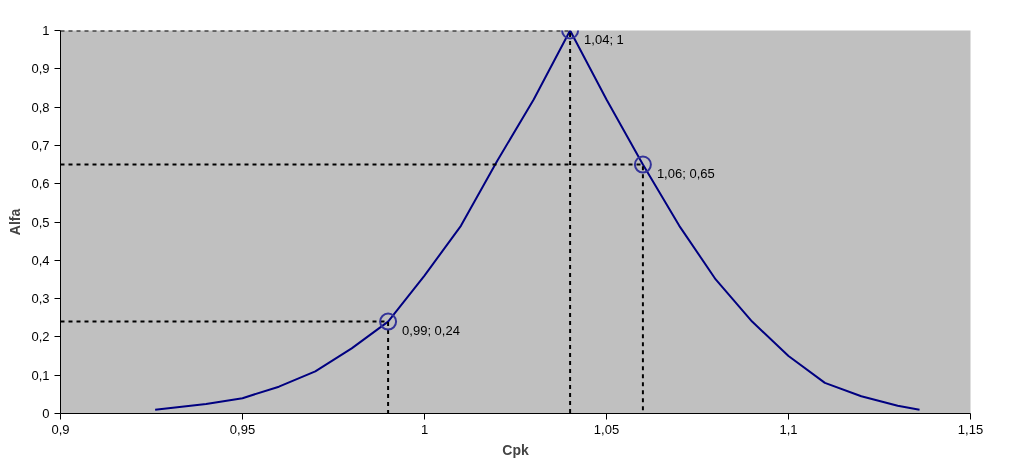 The height and width of the screenshot is (475, 1025). What do you see at coordinates (40, 299) in the screenshot?
I see `y-tick-label: 0,3` at bounding box center [40, 299].